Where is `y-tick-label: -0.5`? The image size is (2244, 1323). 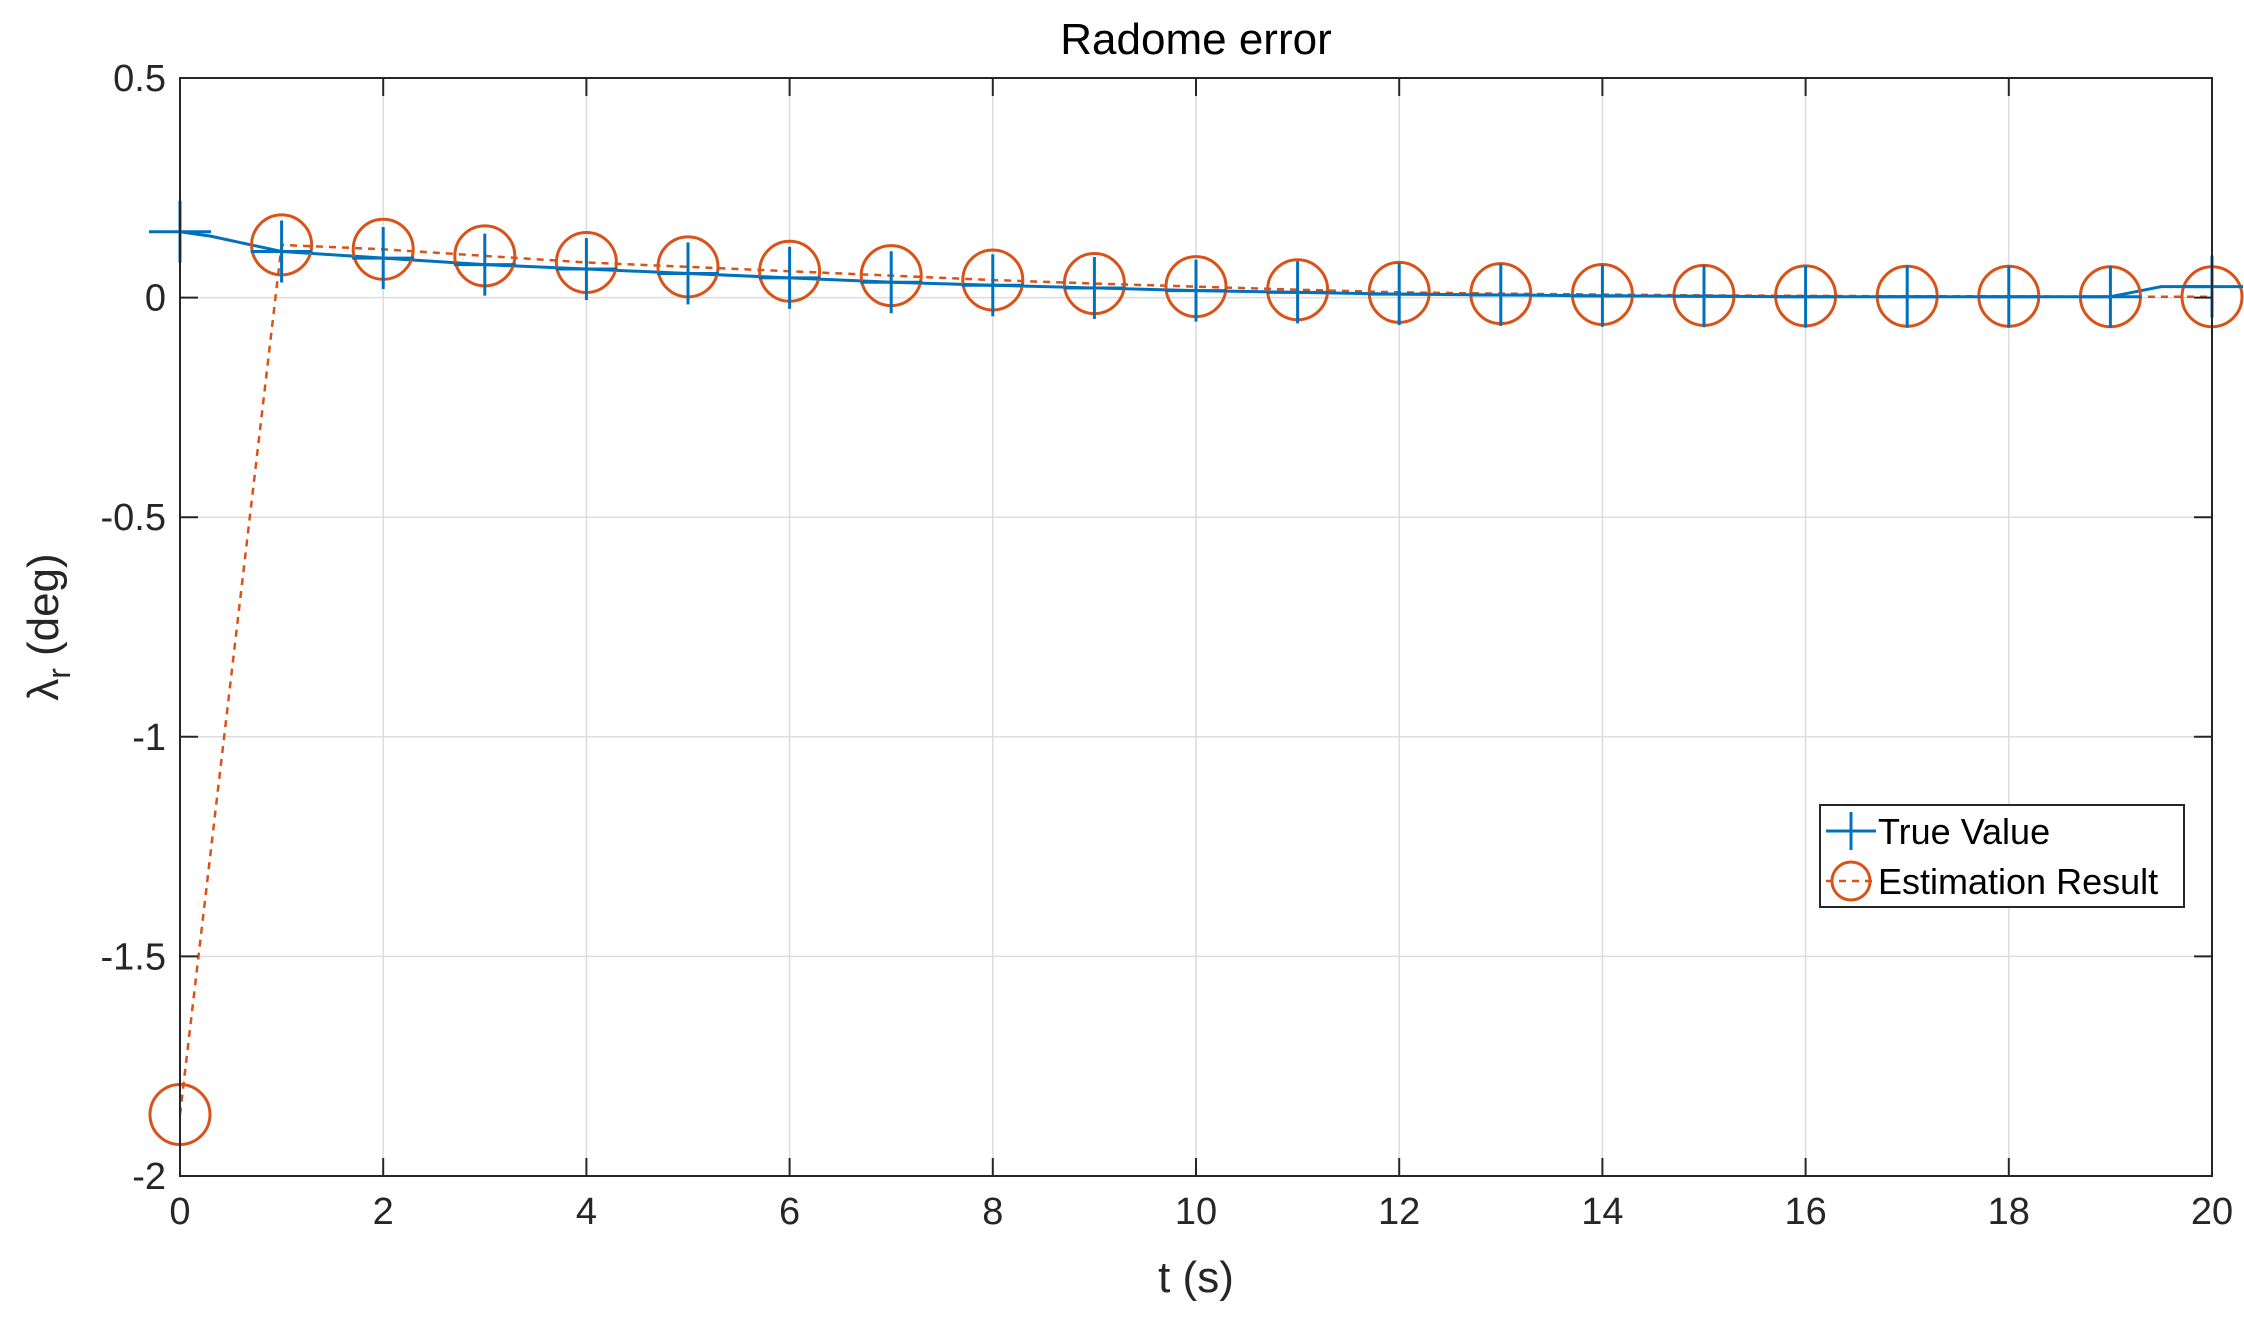 y-tick-label: -0.5 is located at coordinates (133, 518).